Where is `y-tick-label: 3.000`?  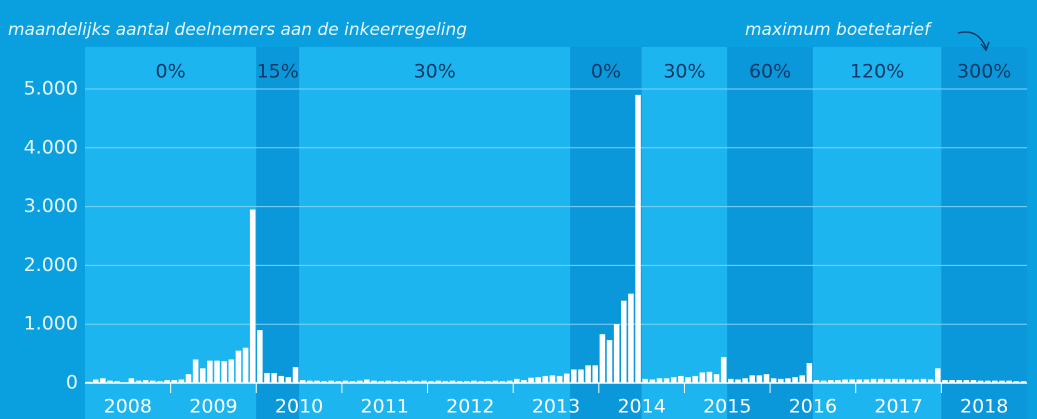
y-tick-label: 3.000 is located at coordinates (51, 206).